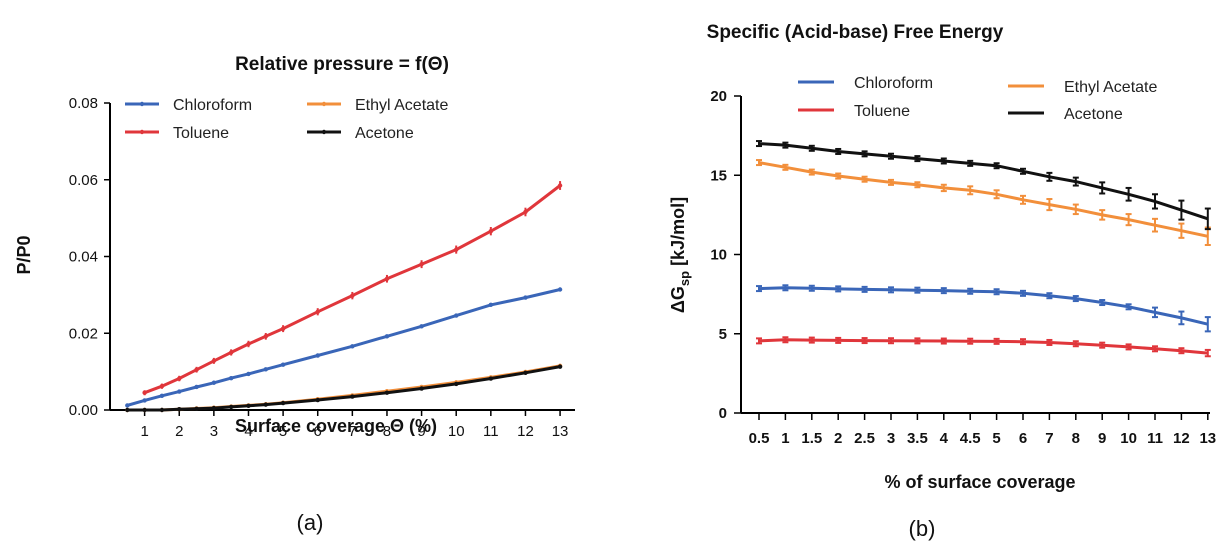 The height and width of the screenshot is (548, 1218). Describe the element at coordinates (983, 181) in the screenshot. I see `chart-b-series-line-acetone` at that location.